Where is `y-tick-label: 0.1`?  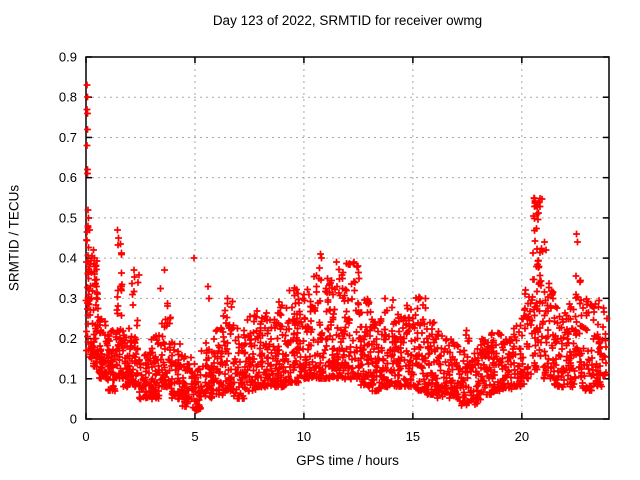
y-tick-label: 0.1 is located at coordinates (68, 378).